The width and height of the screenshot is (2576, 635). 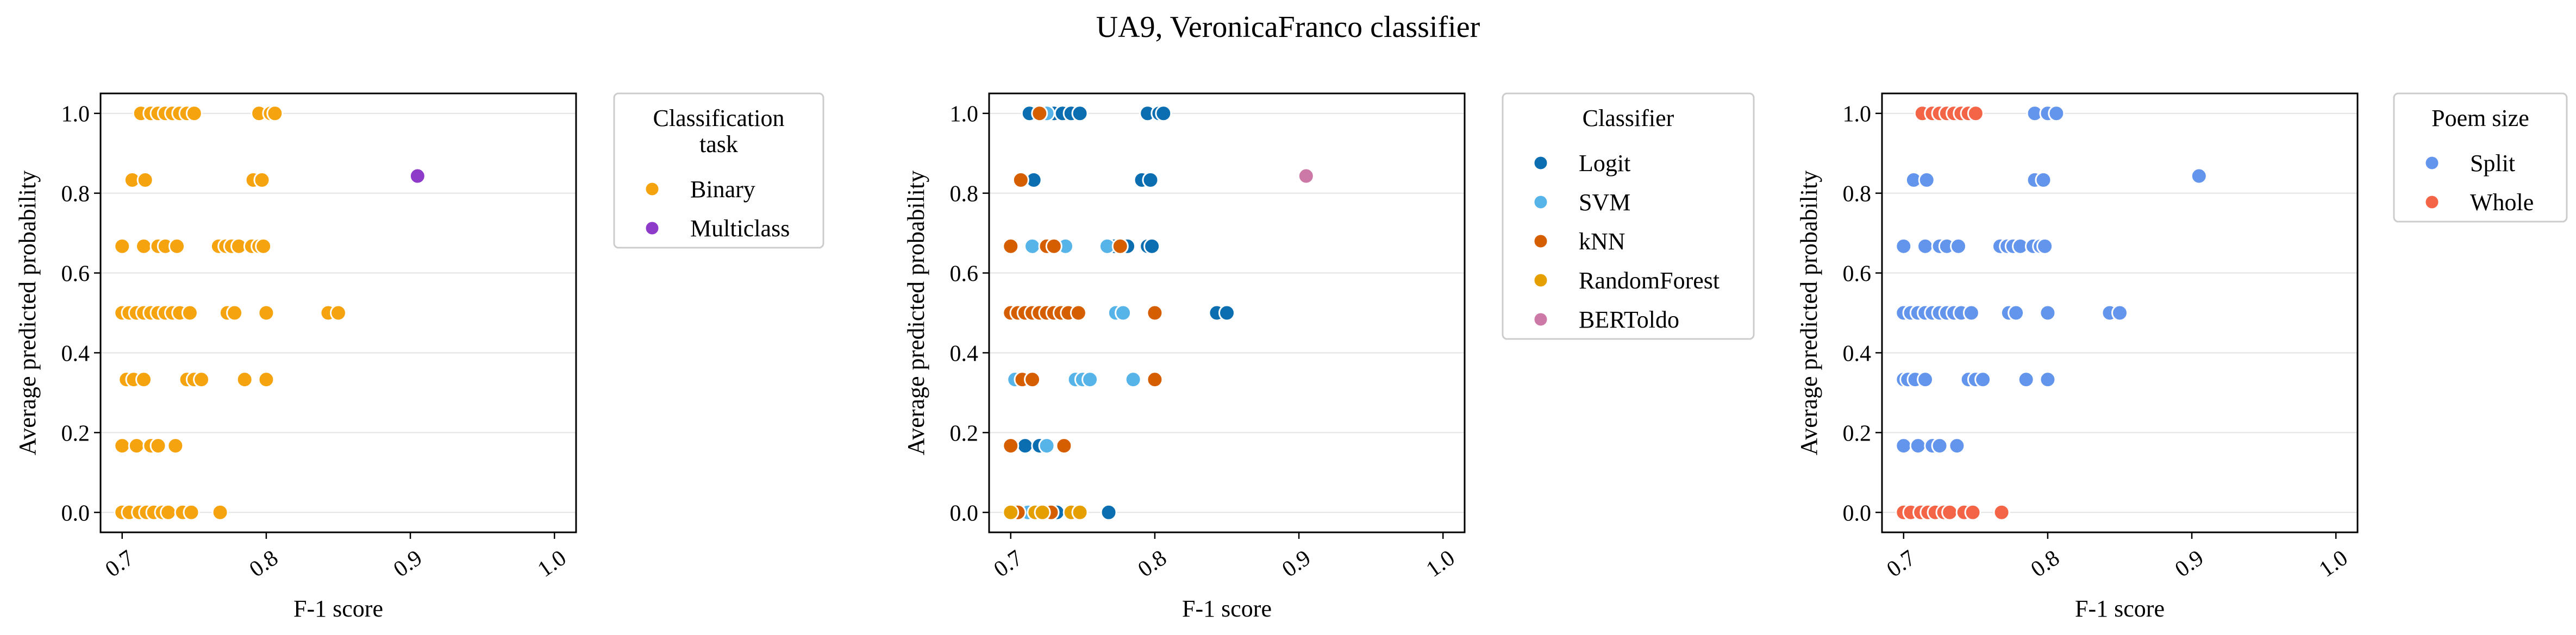 I want to click on legend-title: Poem size, so click(x=2480, y=118).